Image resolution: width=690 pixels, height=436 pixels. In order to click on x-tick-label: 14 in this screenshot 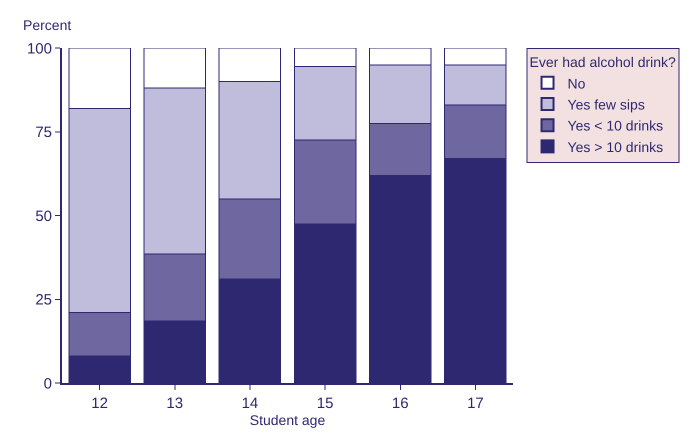, I will do `click(250, 403)`.